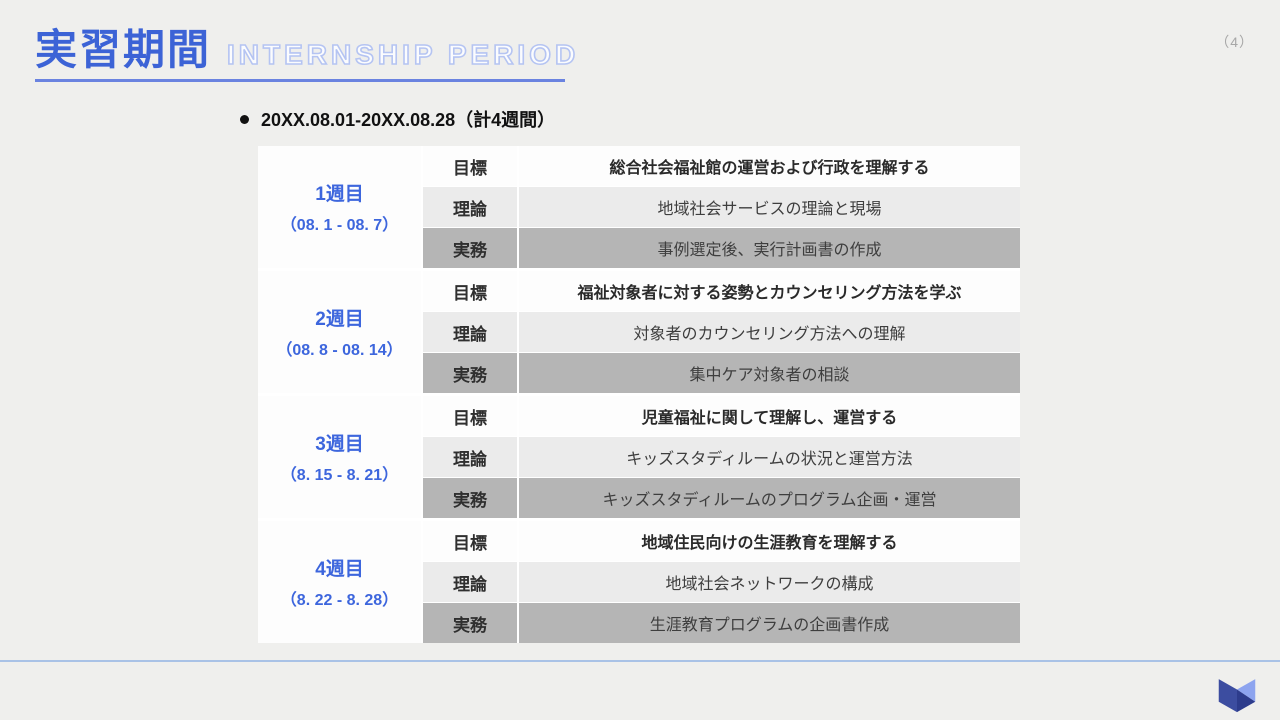  Describe the element at coordinates (339, 582) in the screenshot. I see `week-header: 4週目 （8. 22 - 8. 28）` at that location.